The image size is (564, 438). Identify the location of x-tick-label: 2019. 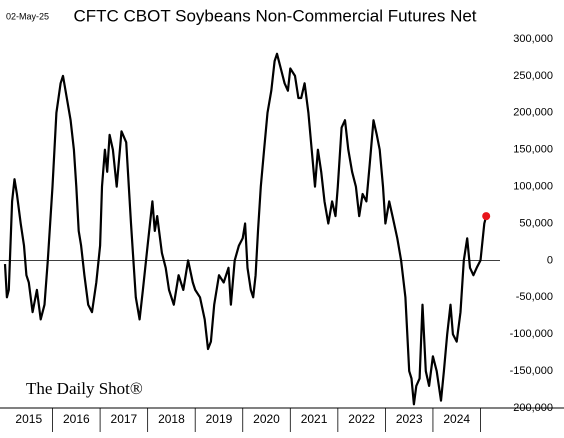
(219, 419).